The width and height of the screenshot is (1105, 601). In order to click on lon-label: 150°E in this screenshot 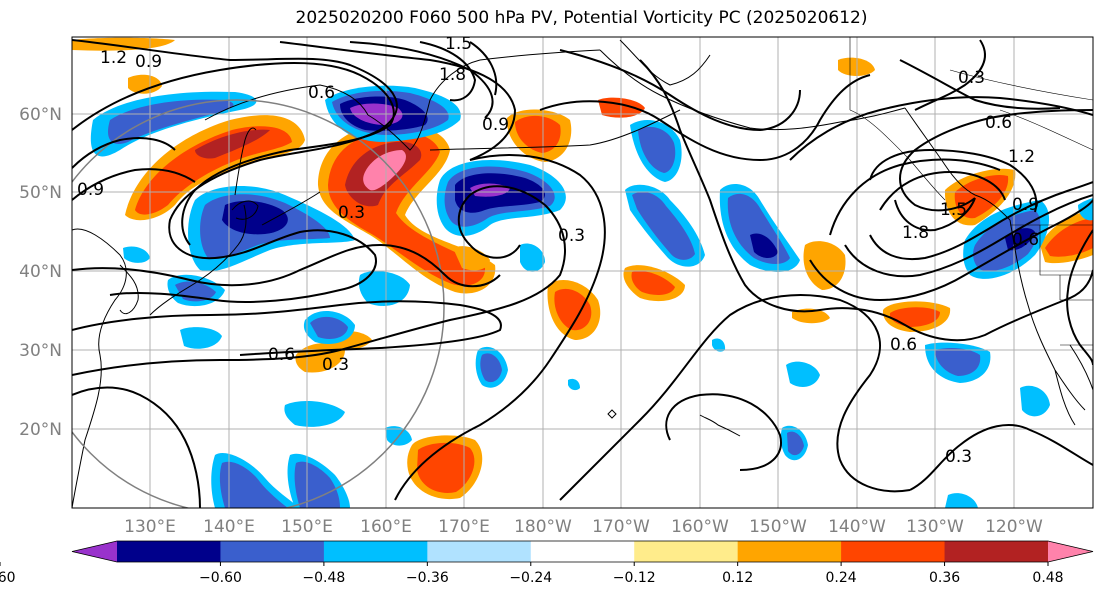, I will do `click(307, 527)`.